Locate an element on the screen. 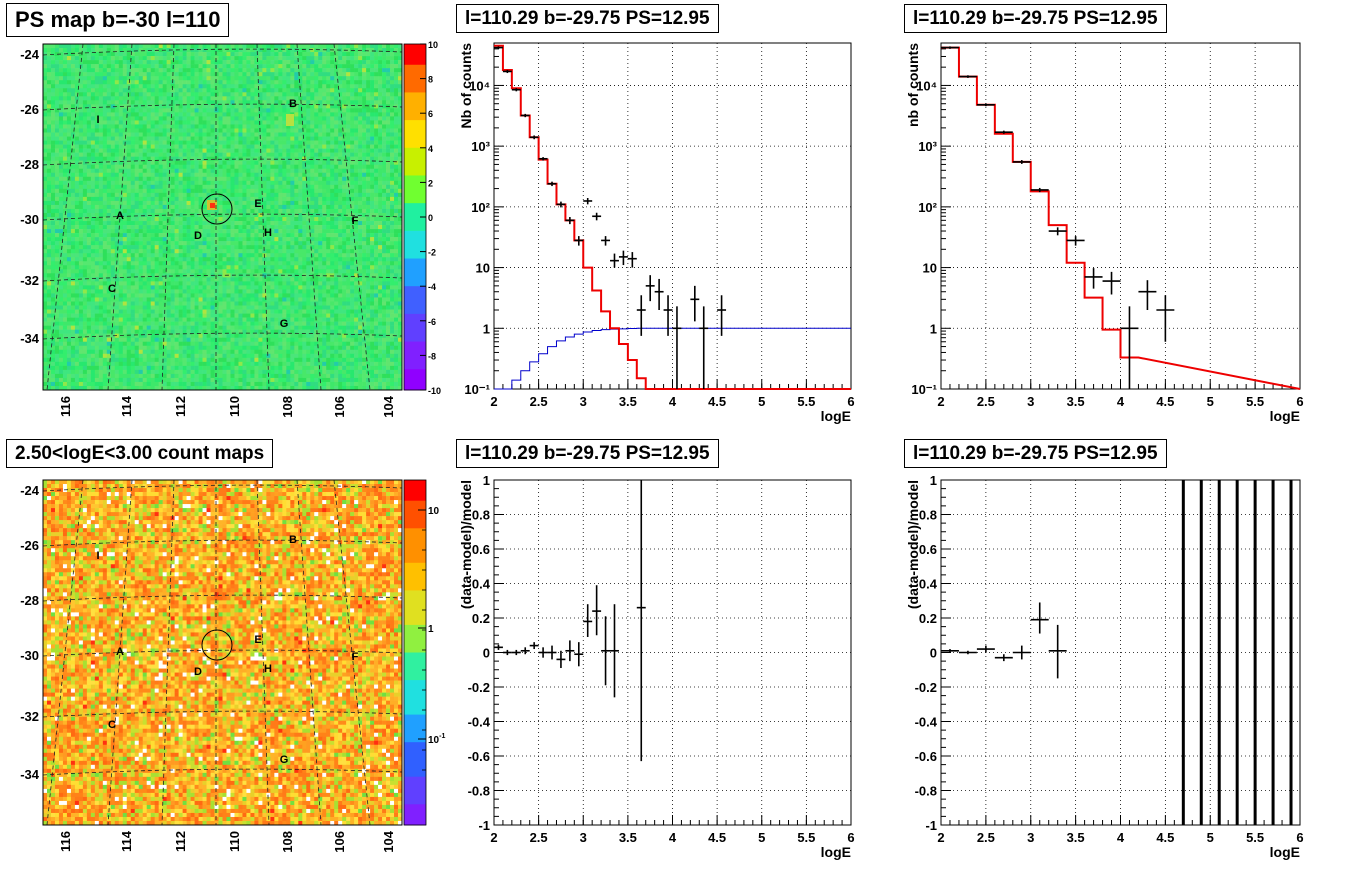 The height and width of the screenshot is (871, 1348). y-tick-label: -1 is located at coordinates (484, 825).